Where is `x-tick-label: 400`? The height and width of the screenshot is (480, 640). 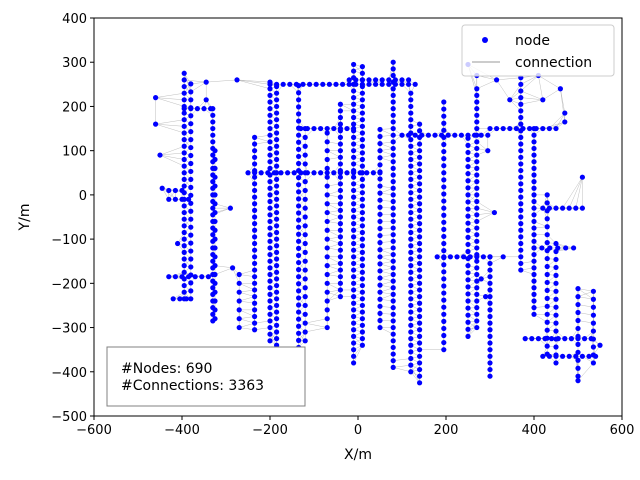 x-tick-label: 400 is located at coordinates (534, 430).